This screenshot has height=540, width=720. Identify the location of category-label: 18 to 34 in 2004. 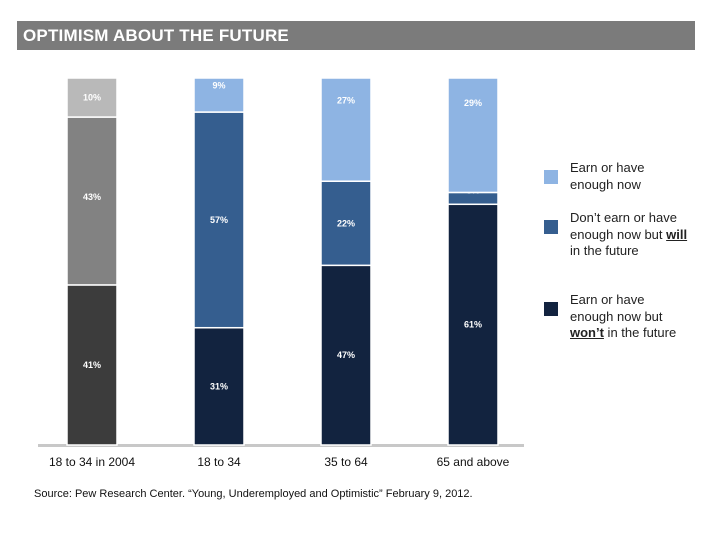
(92, 462).